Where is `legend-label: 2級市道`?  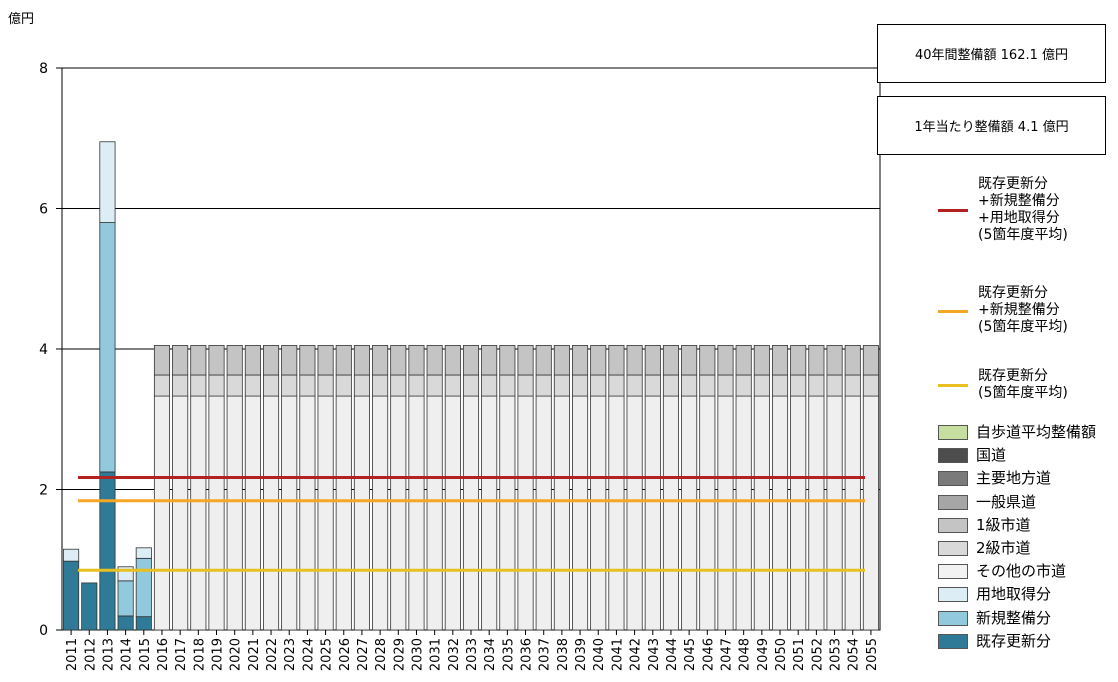 legend-label: 2級市道 is located at coordinates (1003, 548).